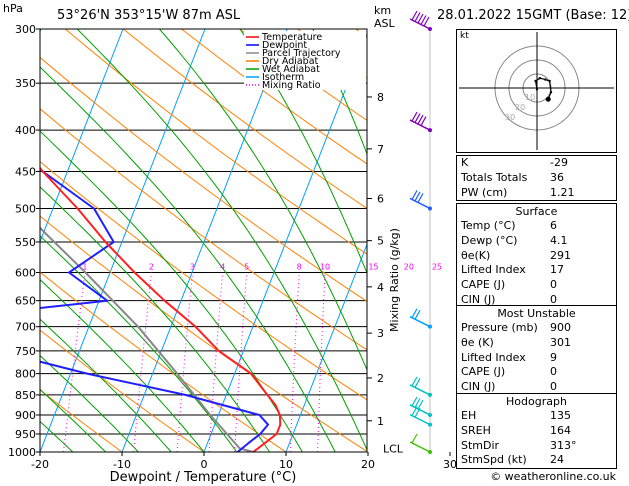 This screenshot has width=629, height=486. What do you see at coordinates (536, 256) in the screenshot?
I see `table-row: θe(K) 291` at bounding box center [536, 256].